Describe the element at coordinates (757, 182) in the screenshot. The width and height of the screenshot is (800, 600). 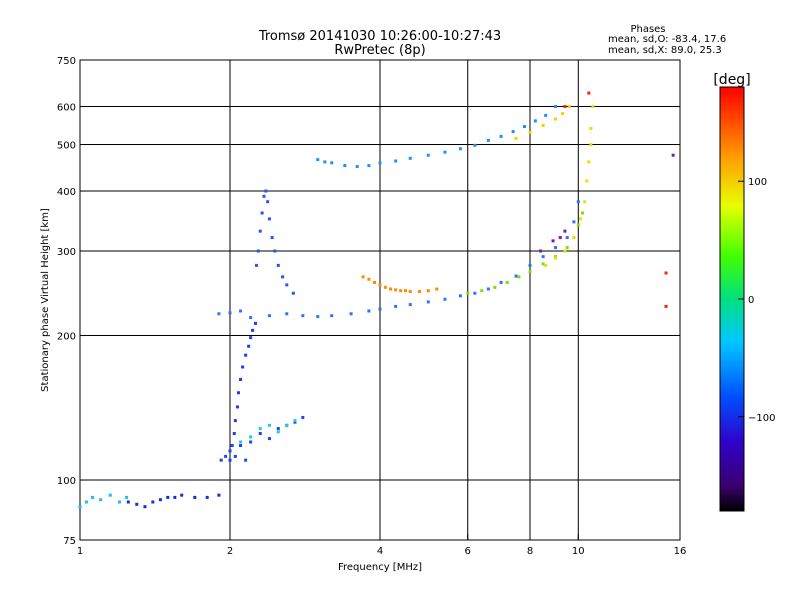
I see `colorbar-tick-label: 100` at that location.